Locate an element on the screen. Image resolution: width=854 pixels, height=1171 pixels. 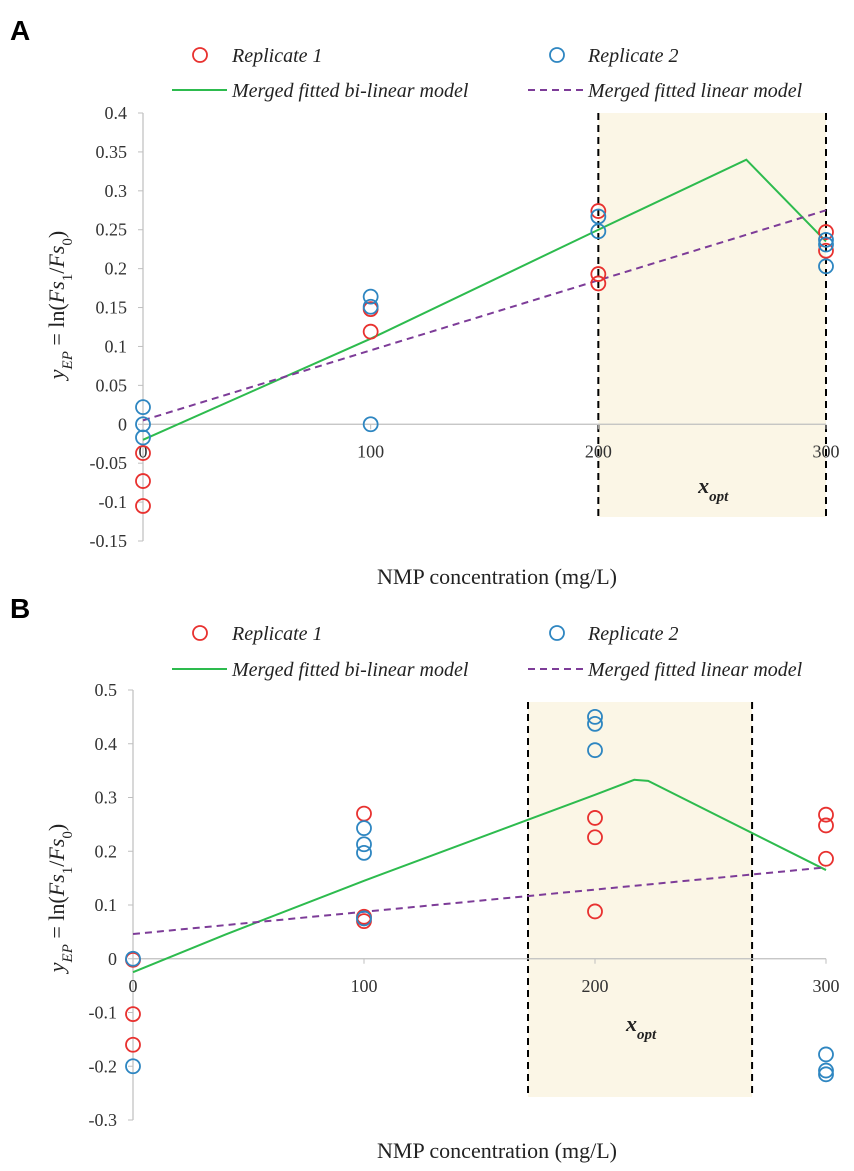
xopt-label-a: xopt is located at coordinates (713, 489).